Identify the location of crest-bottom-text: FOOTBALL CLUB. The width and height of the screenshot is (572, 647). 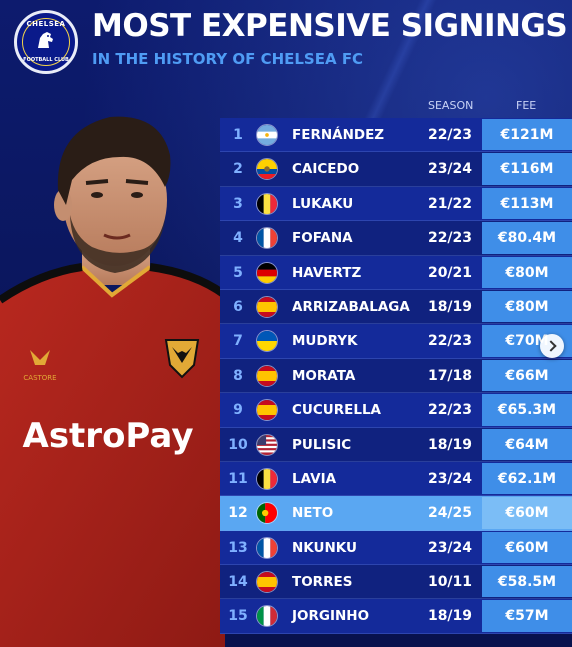
(46, 60).